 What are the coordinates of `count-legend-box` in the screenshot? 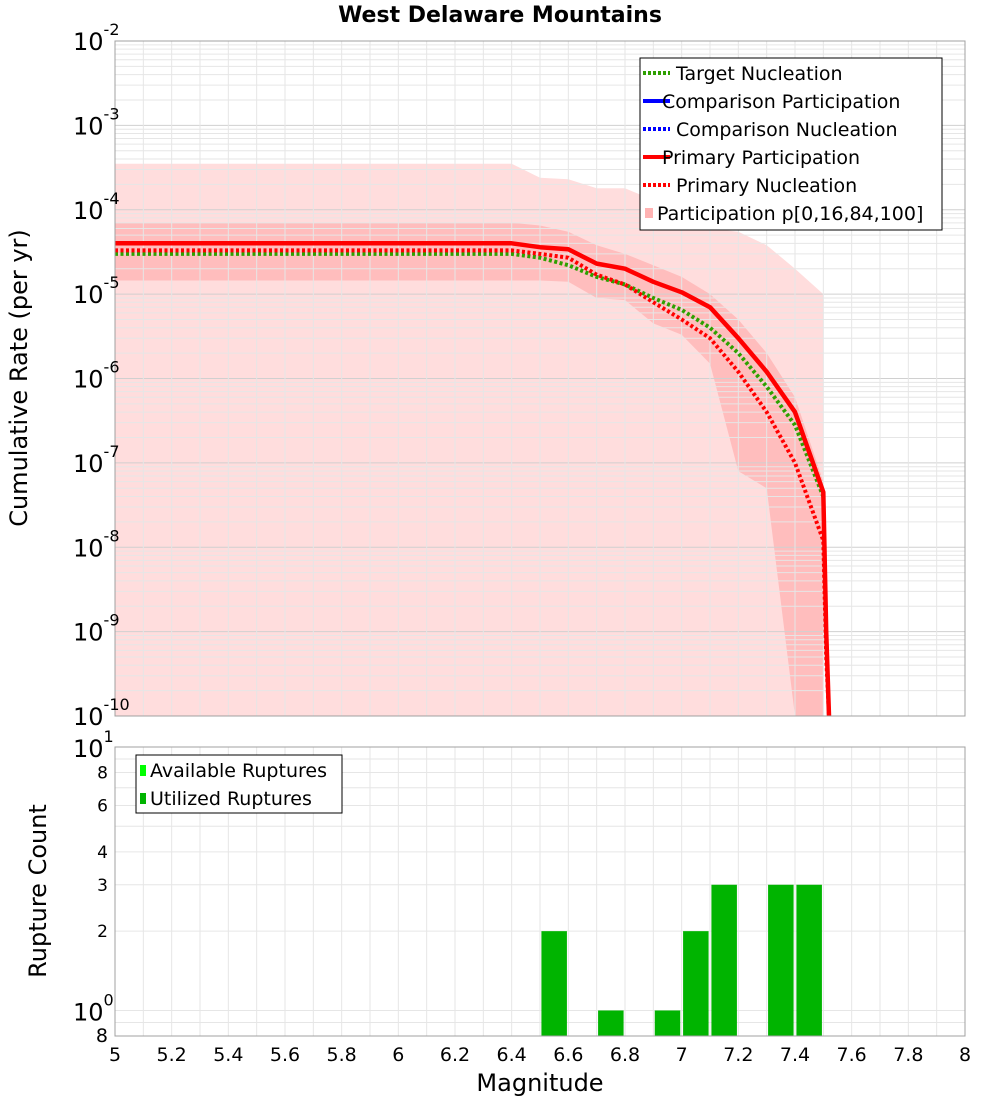 It's located at (239, 784).